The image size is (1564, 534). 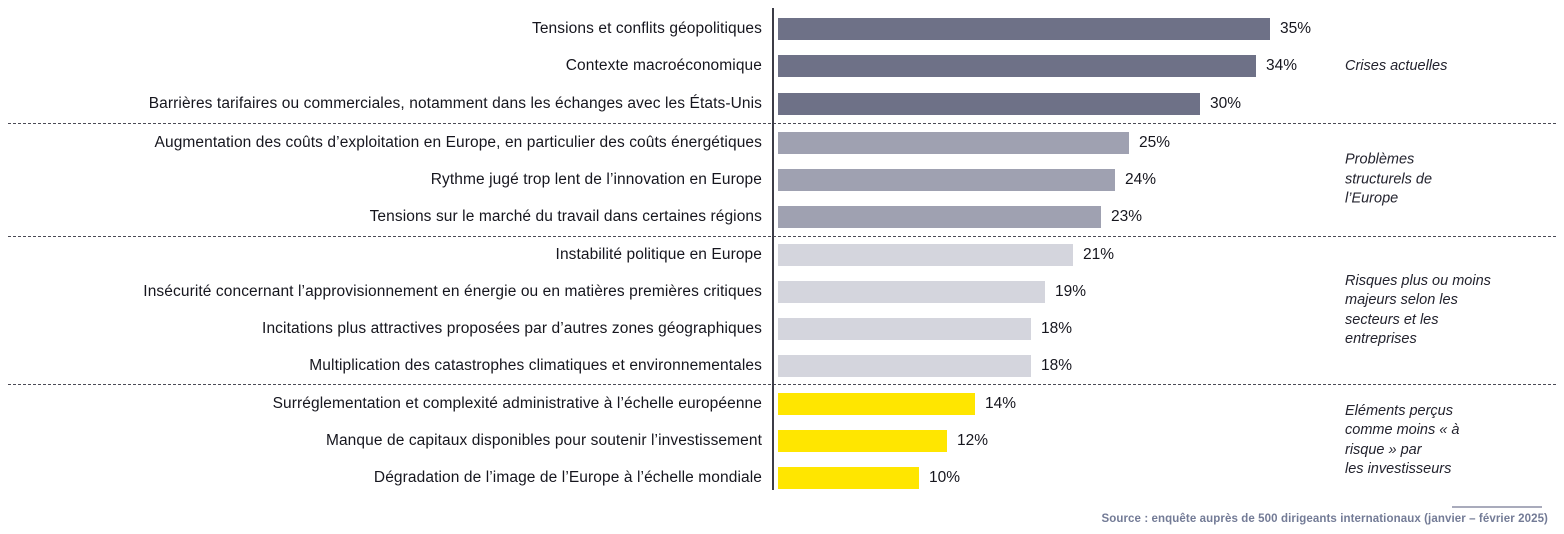 What do you see at coordinates (658, 255) in the screenshot?
I see `bar-label: Instabilité politique en Europe` at bounding box center [658, 255].